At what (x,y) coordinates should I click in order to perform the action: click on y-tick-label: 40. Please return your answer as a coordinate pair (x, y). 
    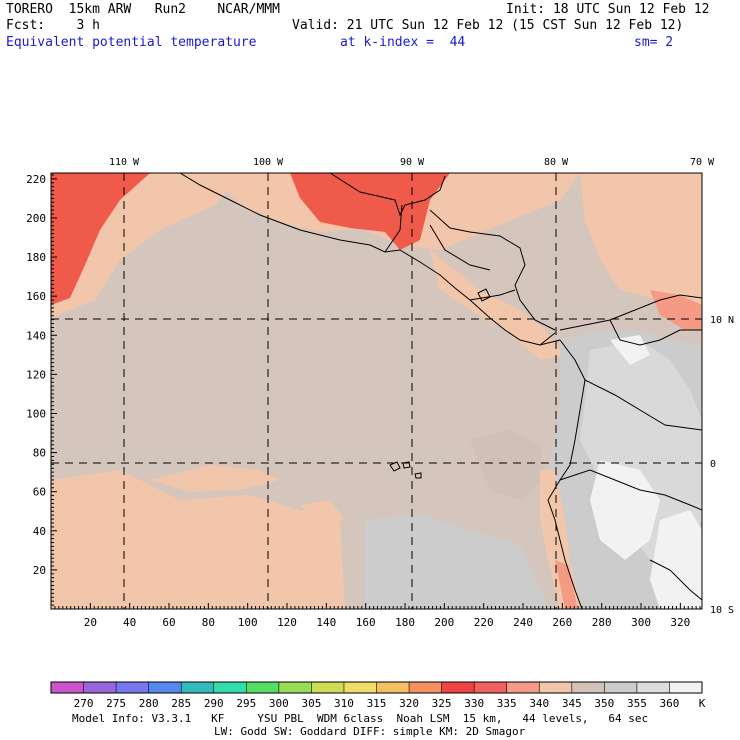
    Looking at the image, I should click on (39, 531).